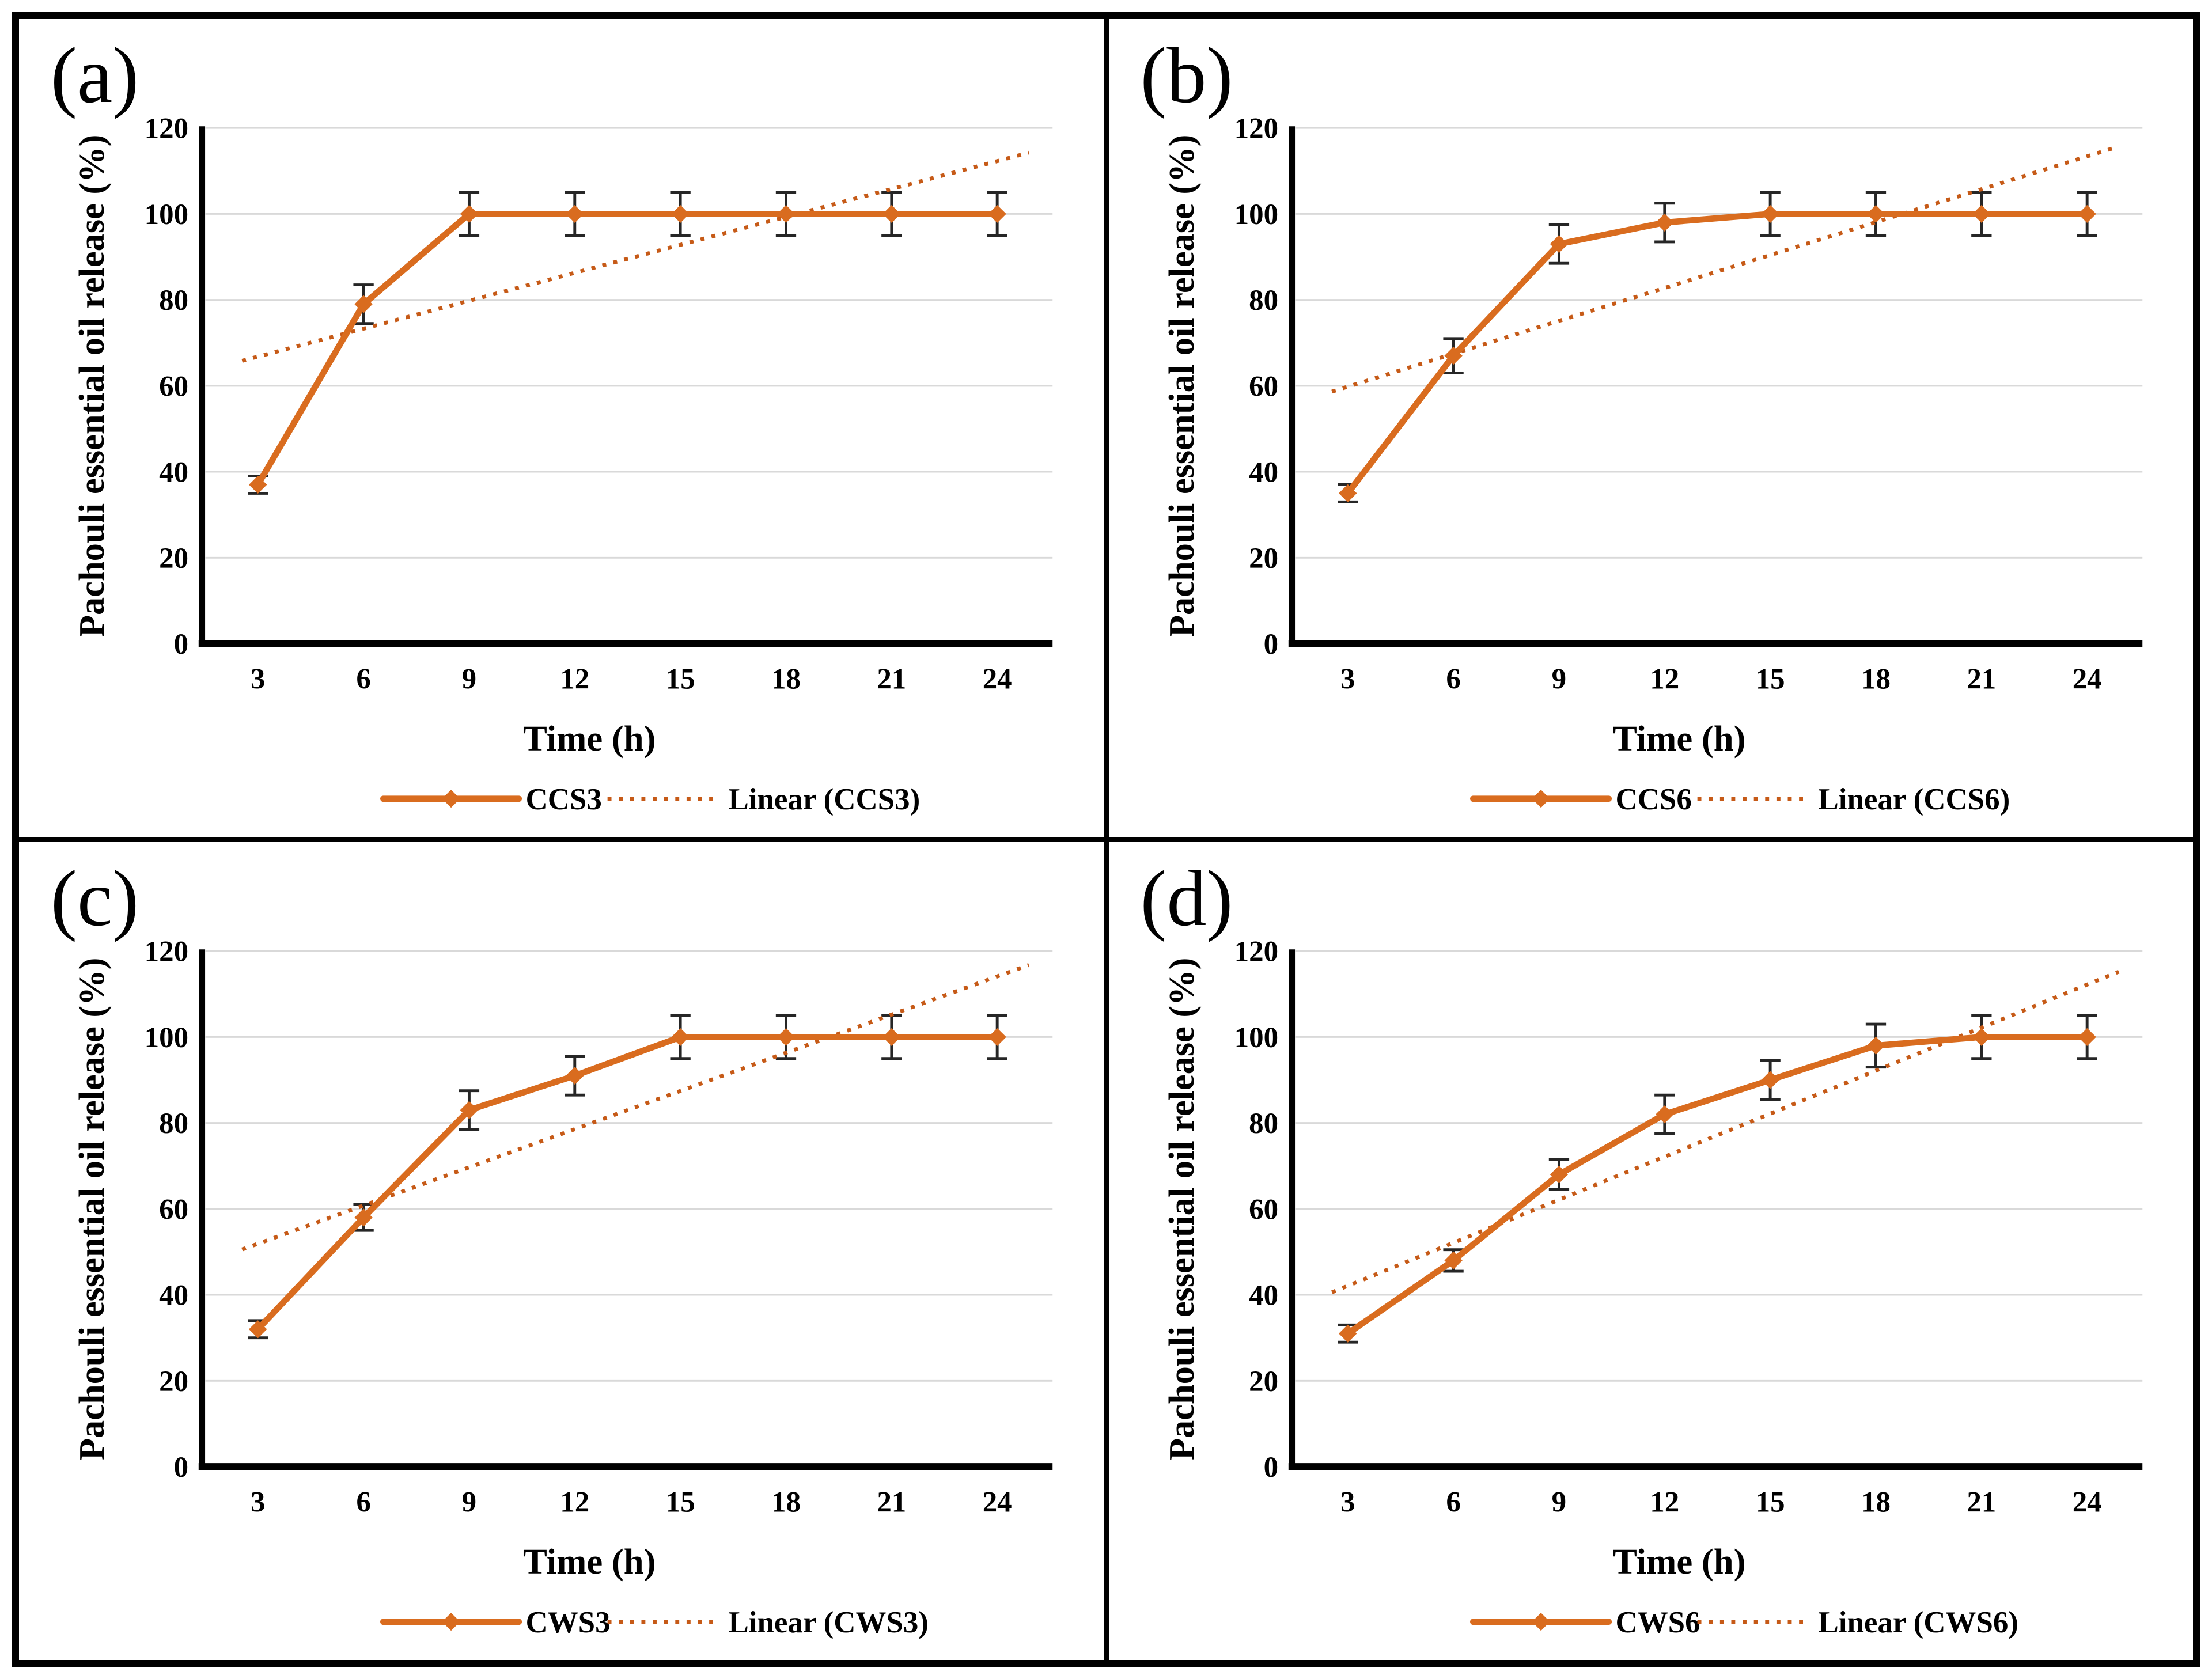 This screenshot has width=2212, height=1679. Describe the element at coordinates (1914, 799) in the screenshot. I see `legend-trendline-label: Linear (CCS6)` at that location.